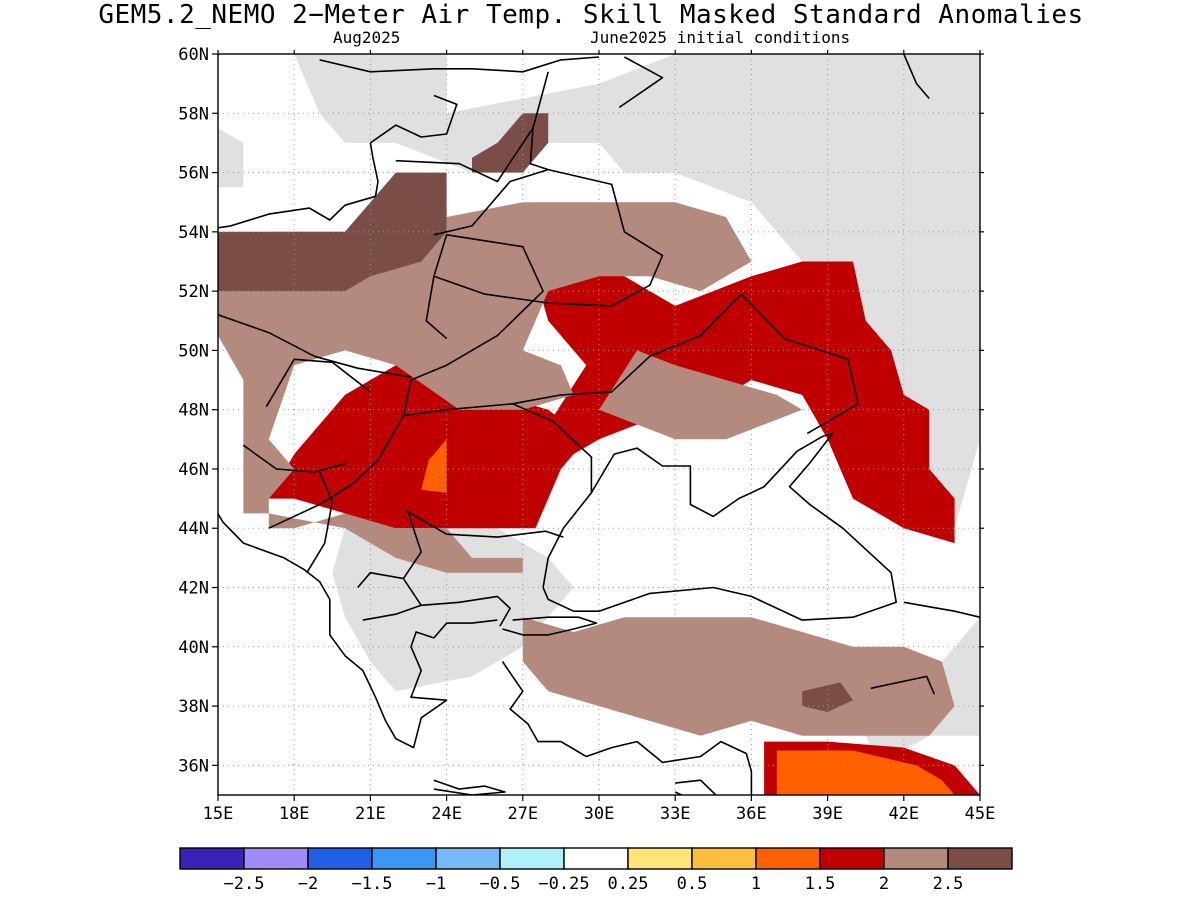 The height and width of the screenshot is (900, 1200). What do you see at coordinates (884, 884) in the screenshot?
I see `colorbar-label: 2` at bounding box center [884, 884].